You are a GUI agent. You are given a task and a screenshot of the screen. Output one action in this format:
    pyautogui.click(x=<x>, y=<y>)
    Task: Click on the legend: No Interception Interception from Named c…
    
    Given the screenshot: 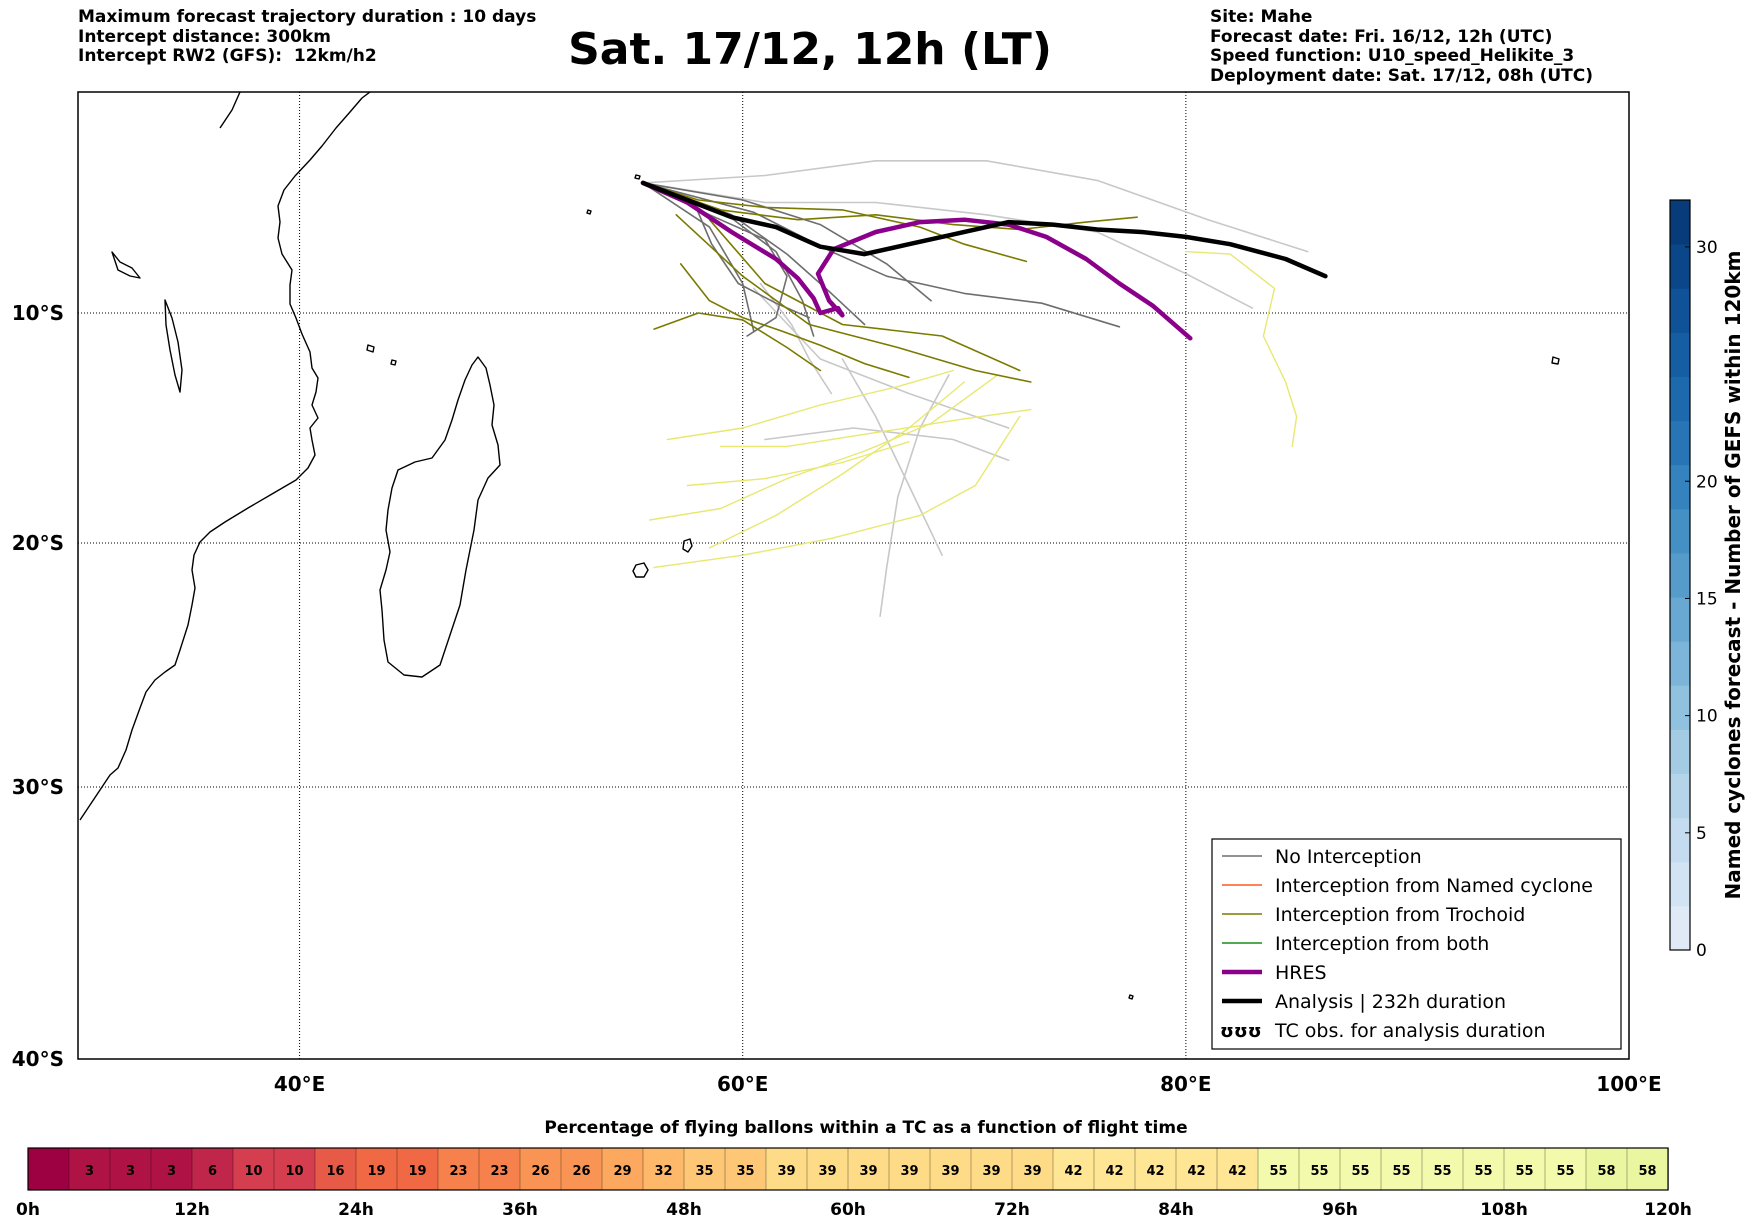 What is the action you would take?
    pyautogui.click(x=1416, y=944)
    